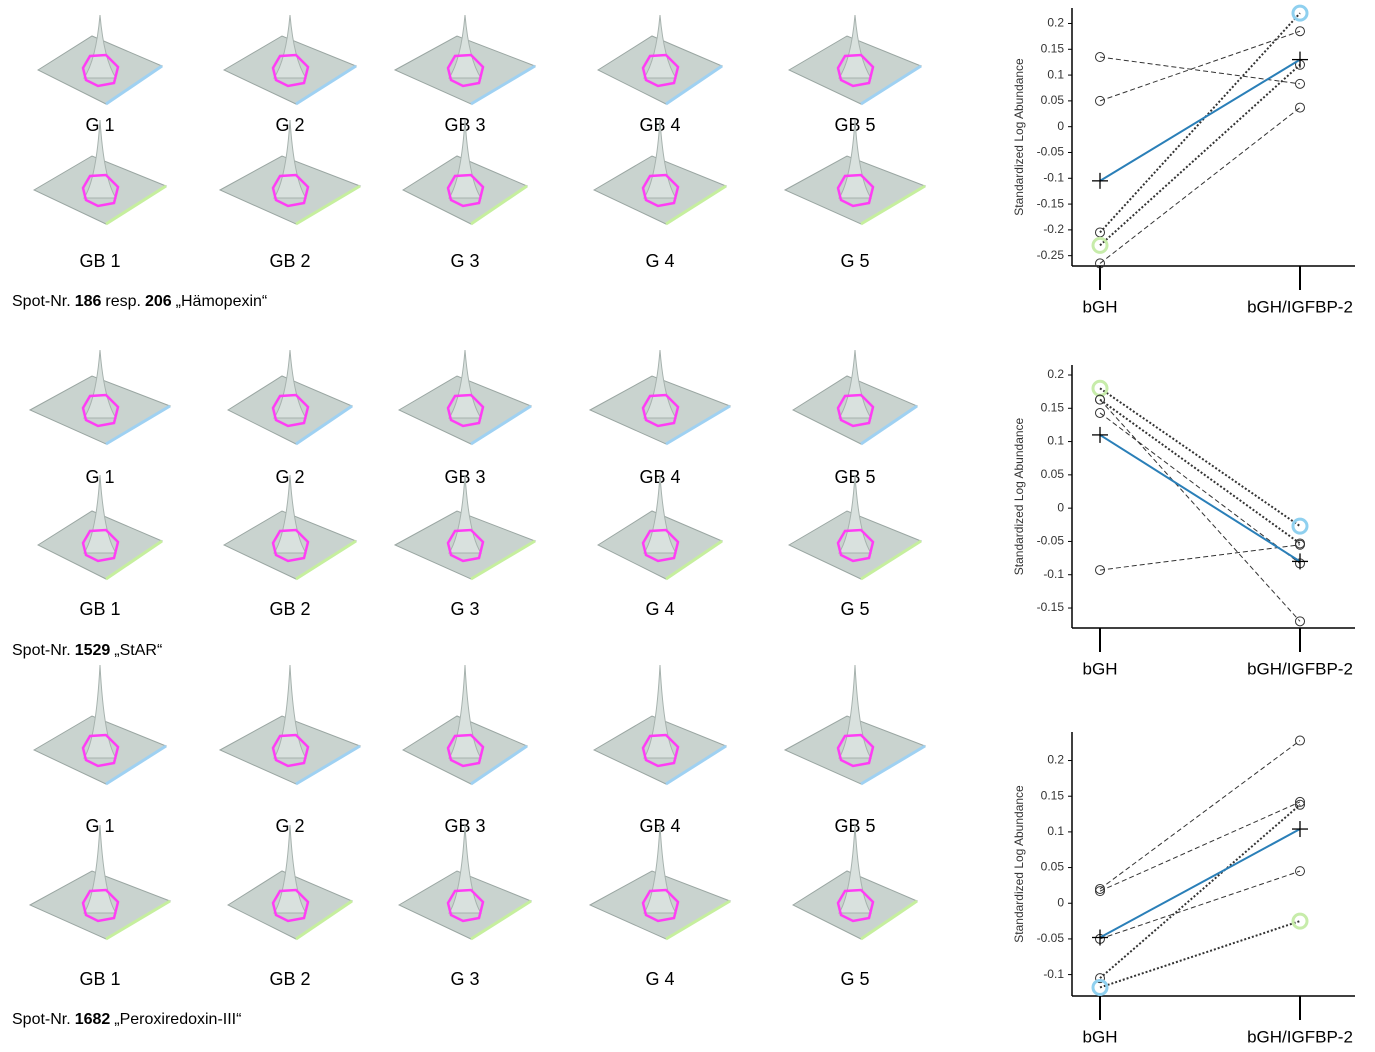 This screenshot has height=1052, width=1375. Describe the element at coordinates (1060, 507) in the screenshot. I see `y-tick-label: 0` at that location.